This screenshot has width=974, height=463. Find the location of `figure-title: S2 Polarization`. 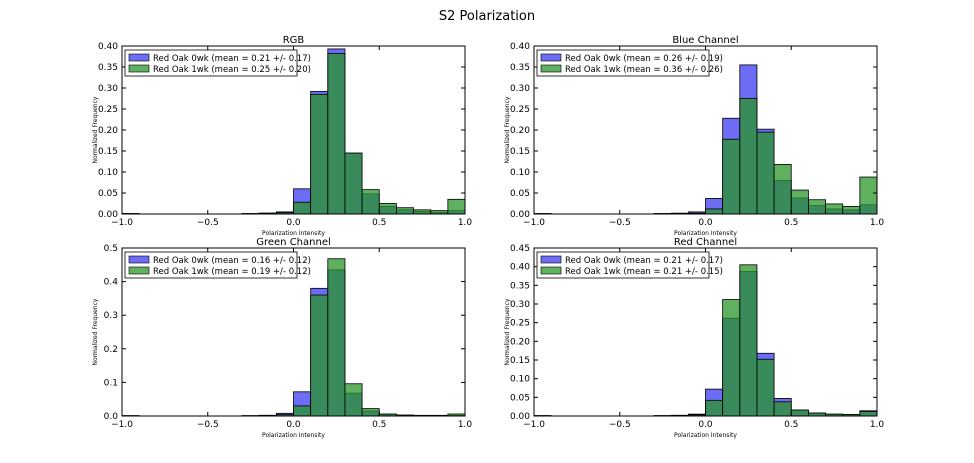

figure-title: S2 Polarization is located at coordinates (487, 16).